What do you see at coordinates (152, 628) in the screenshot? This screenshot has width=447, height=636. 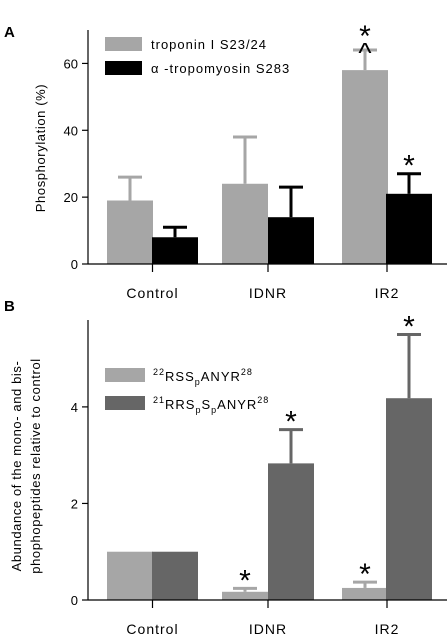 I see `x-tick-label-b-0: Control` at bounding box center [152, 628].